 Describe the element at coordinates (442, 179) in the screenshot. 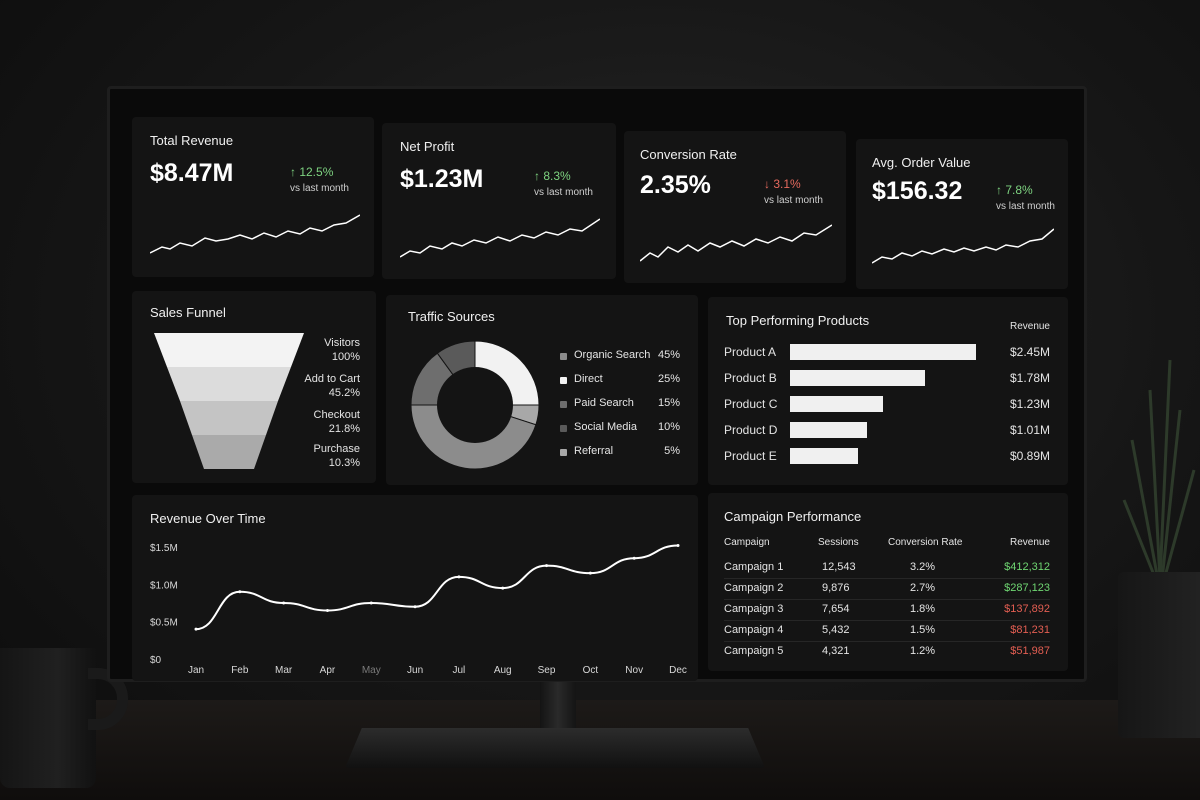

I see `kpi-value: $1.23M` at that location.